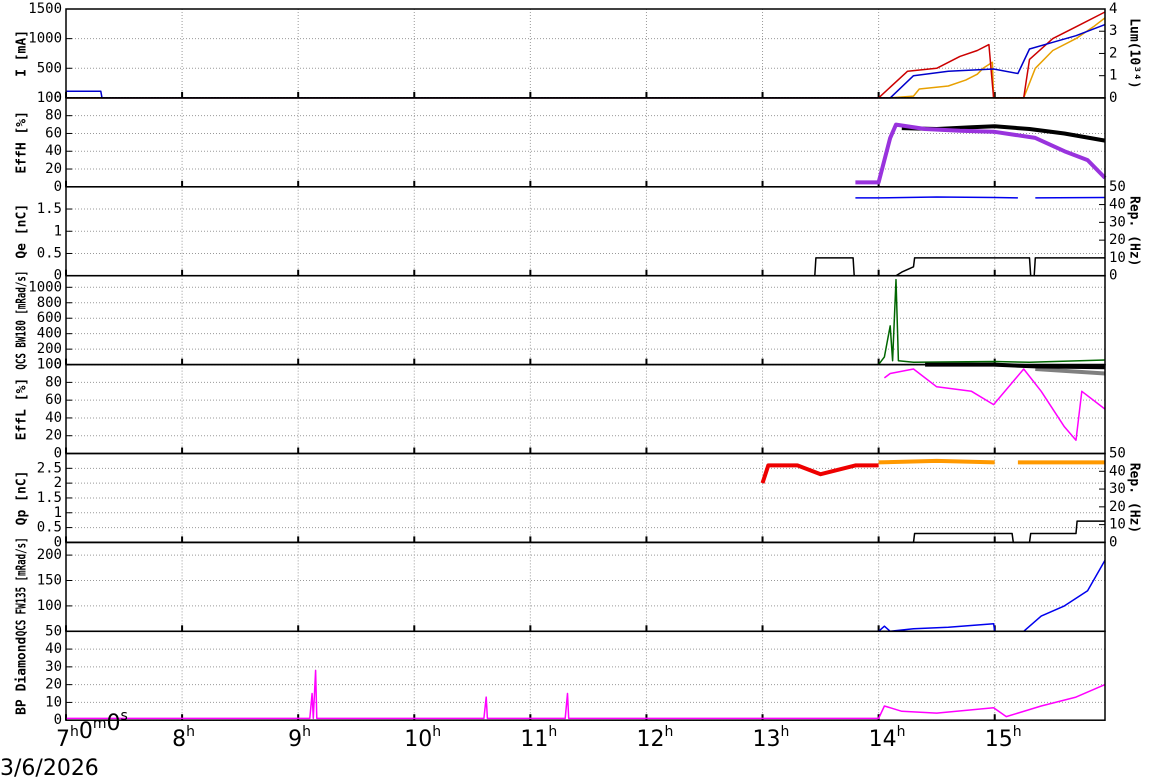 The width and height of the screenshot is (1172, 782). Describe the element at coordinates (1113, 76) in the screenshot. I see `y2-tick-label: 1` at that location.